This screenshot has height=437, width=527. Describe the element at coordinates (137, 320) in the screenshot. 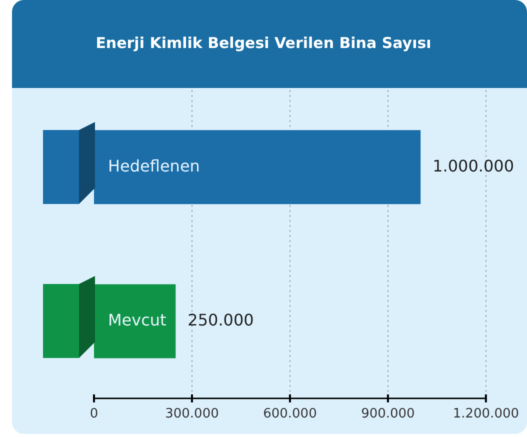

I see `y-tick-label: Mevcut` at that location.